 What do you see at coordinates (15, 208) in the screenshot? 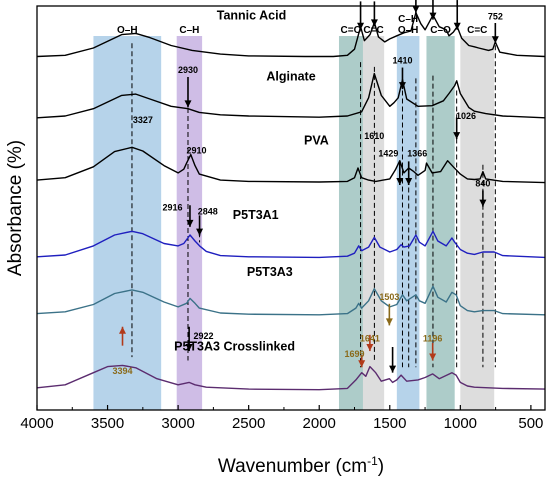
I see `y-axis-label: Absorbance (%)` at bounding box center [15, 208].